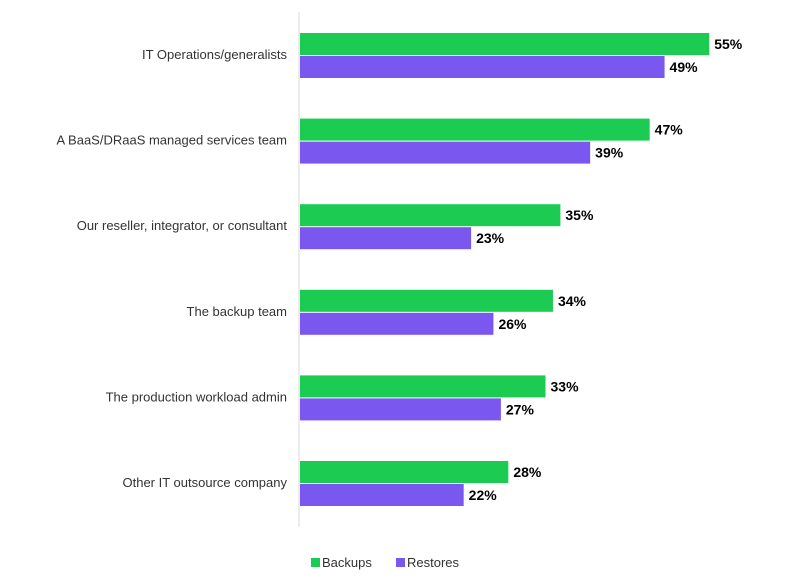  I want to click on data-label-restores: 26%, so click(512, 324).